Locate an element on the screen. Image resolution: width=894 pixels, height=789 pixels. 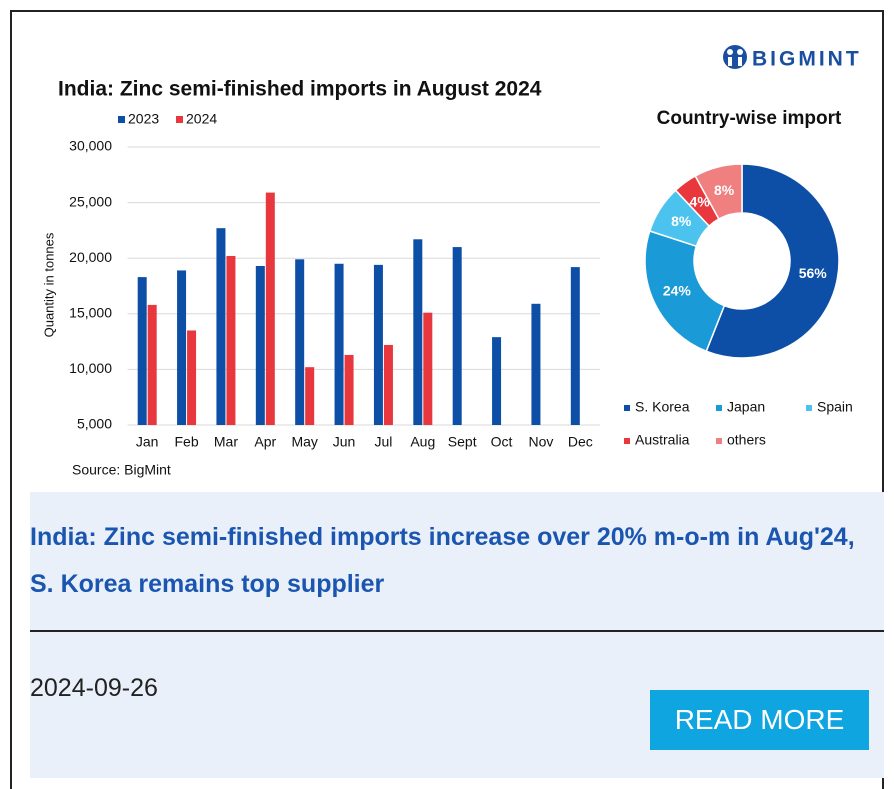
read-more-button: READ MORE is located at coordinates (759, 720).